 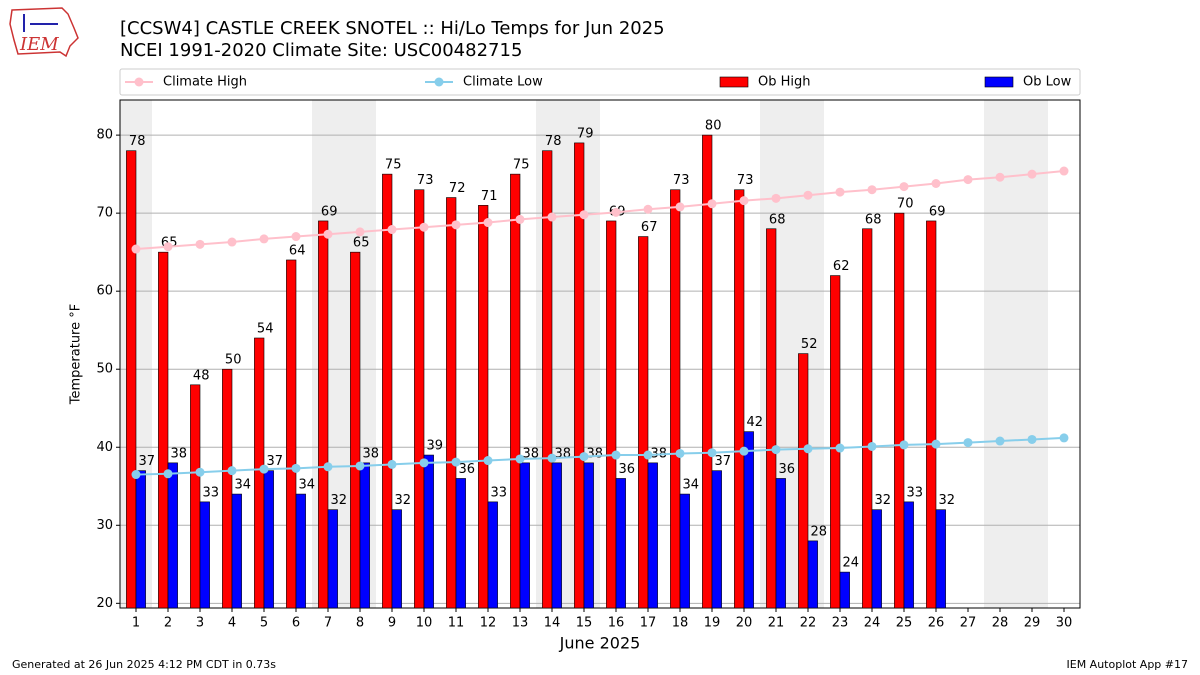 I want to click on x-tick-label: 1, so click(x=136, y=623).